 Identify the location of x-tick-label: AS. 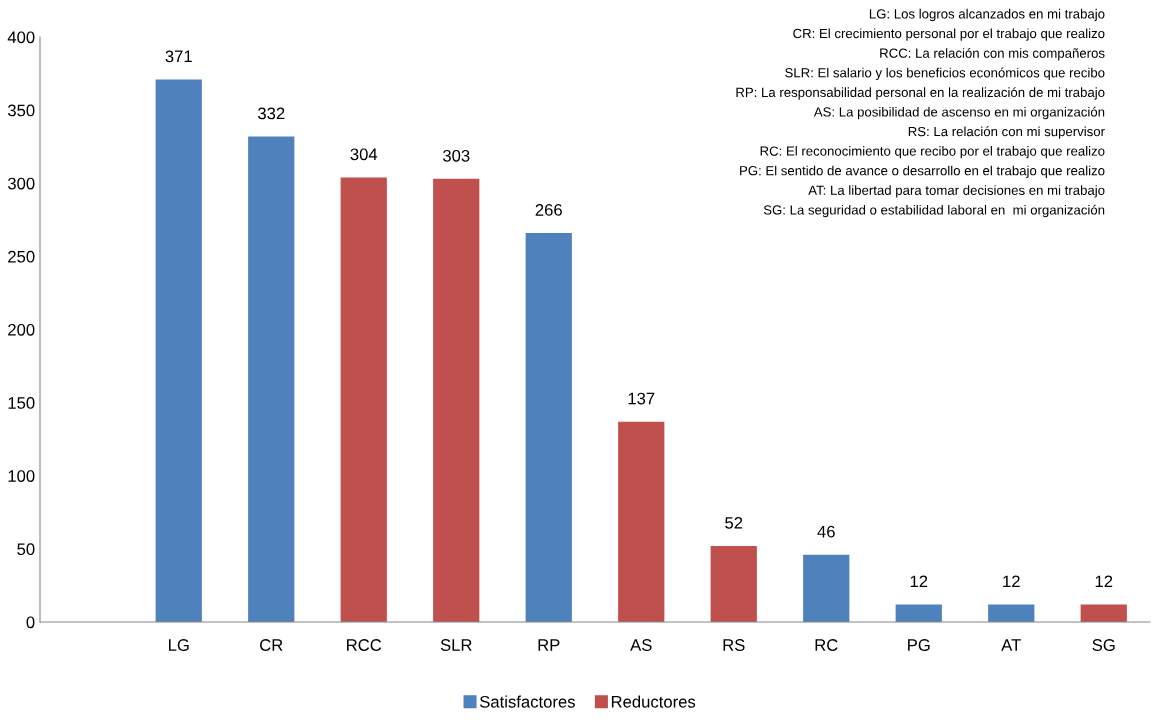
(641, 645).